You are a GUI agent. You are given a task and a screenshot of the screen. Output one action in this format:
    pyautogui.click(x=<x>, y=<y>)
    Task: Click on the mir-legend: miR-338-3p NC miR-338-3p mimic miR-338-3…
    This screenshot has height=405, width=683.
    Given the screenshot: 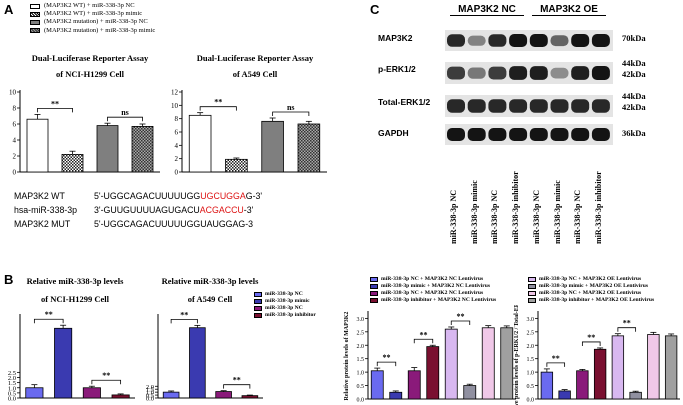 What is the action you would take?
    pyautogui.click(x=285, y=305)
    